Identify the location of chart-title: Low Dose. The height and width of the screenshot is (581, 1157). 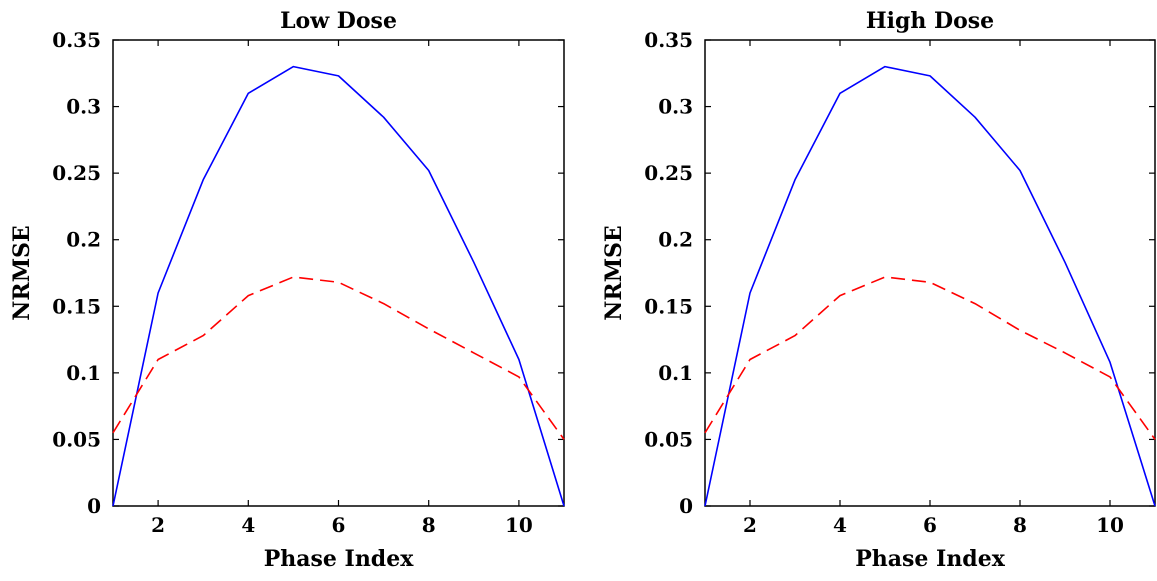
(338, 21).